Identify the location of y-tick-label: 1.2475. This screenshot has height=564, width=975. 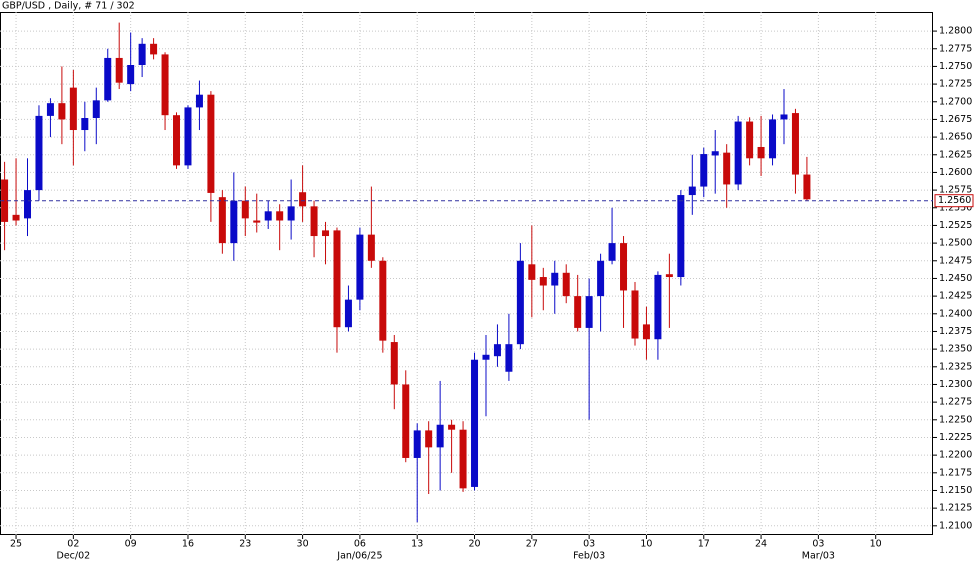
(955, 260).